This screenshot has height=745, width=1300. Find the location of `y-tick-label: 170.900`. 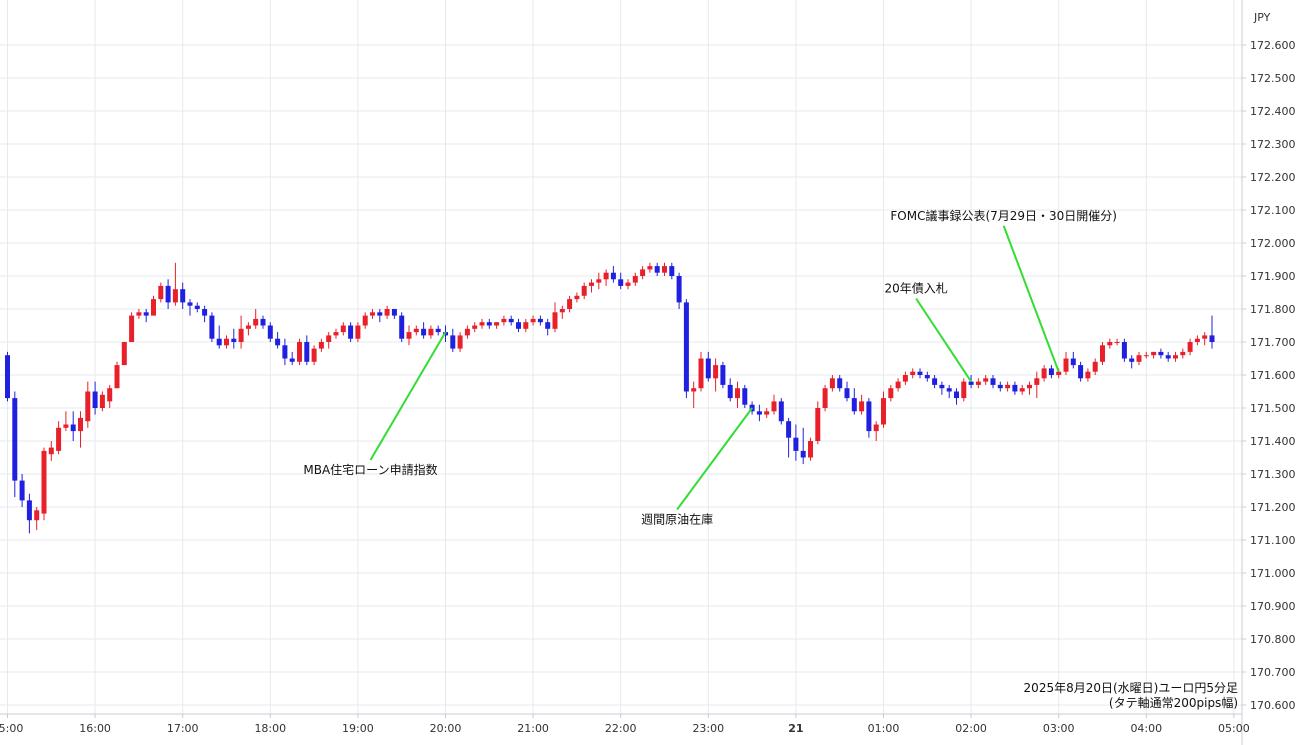

y-tick-label: 170.900 is located at coordinates (1273, 606).